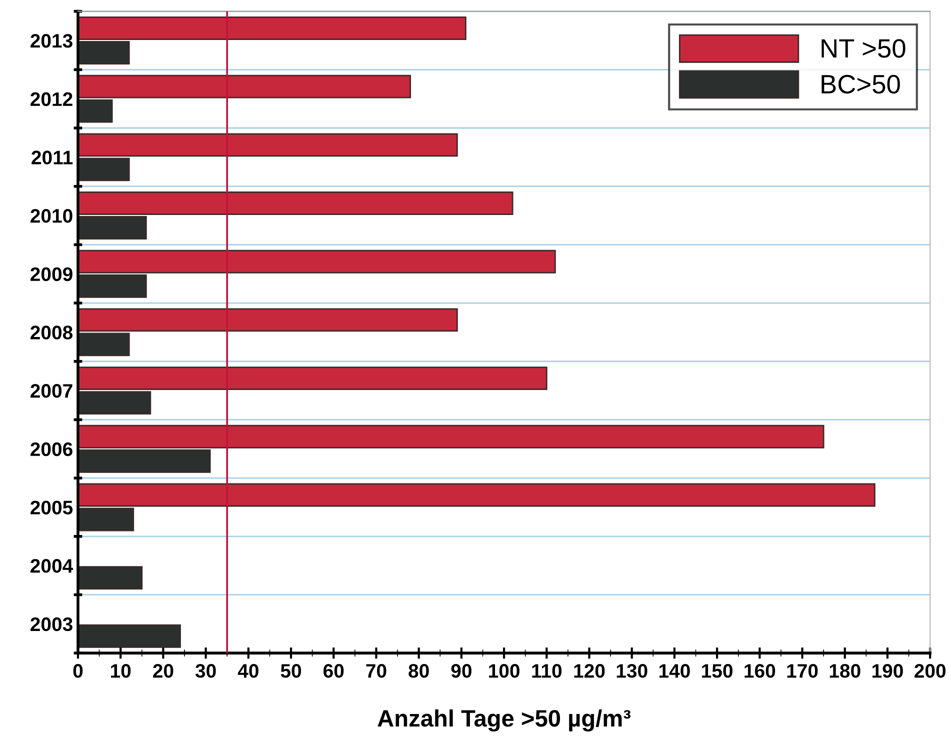 The image size is (951, 755). I want to click on y-tick-label: 2003, so click(51, 624).